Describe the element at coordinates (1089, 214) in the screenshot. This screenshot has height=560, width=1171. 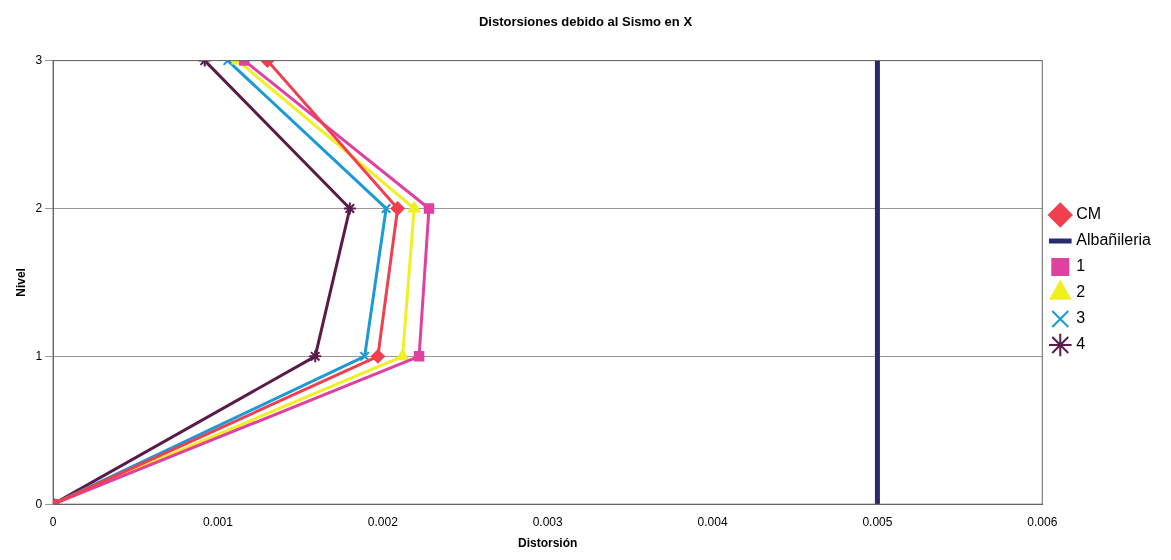
I see `legend-label: CM` at that location.